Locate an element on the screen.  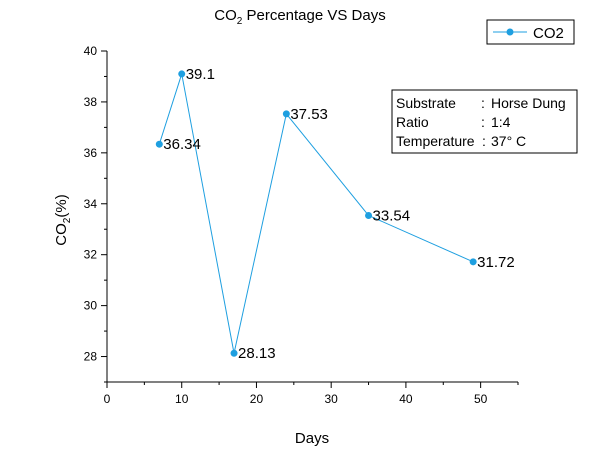
chart-title-main: CO is located at coordinates (225, 15).